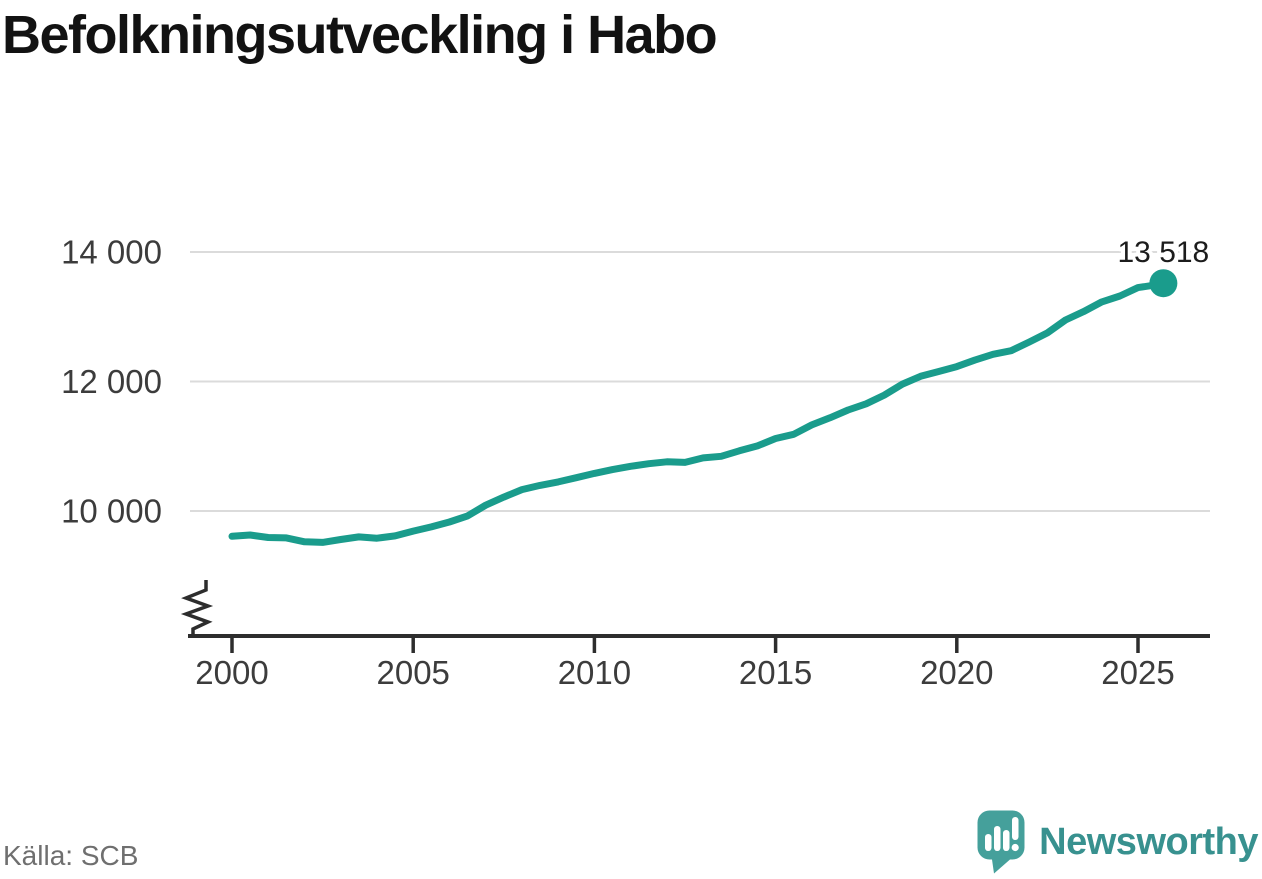 The image size is (1262, 879). Describe the element at coordinates (594, 672) in the screenshot. I see `x-axis-tick-label: 2010` at that location.